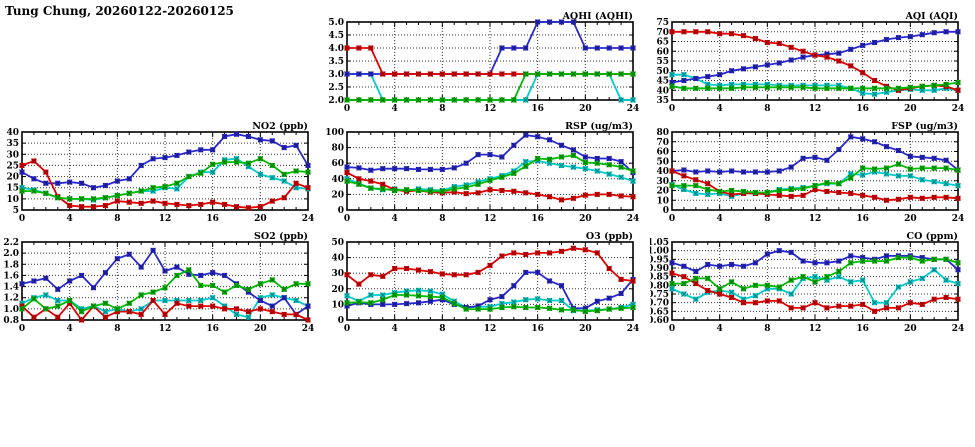 This screenshot has width=975, height=447. Describe the element at coordinates (659, 295) in the screenshot. I see `y-tick-label: 0.75` at that location.